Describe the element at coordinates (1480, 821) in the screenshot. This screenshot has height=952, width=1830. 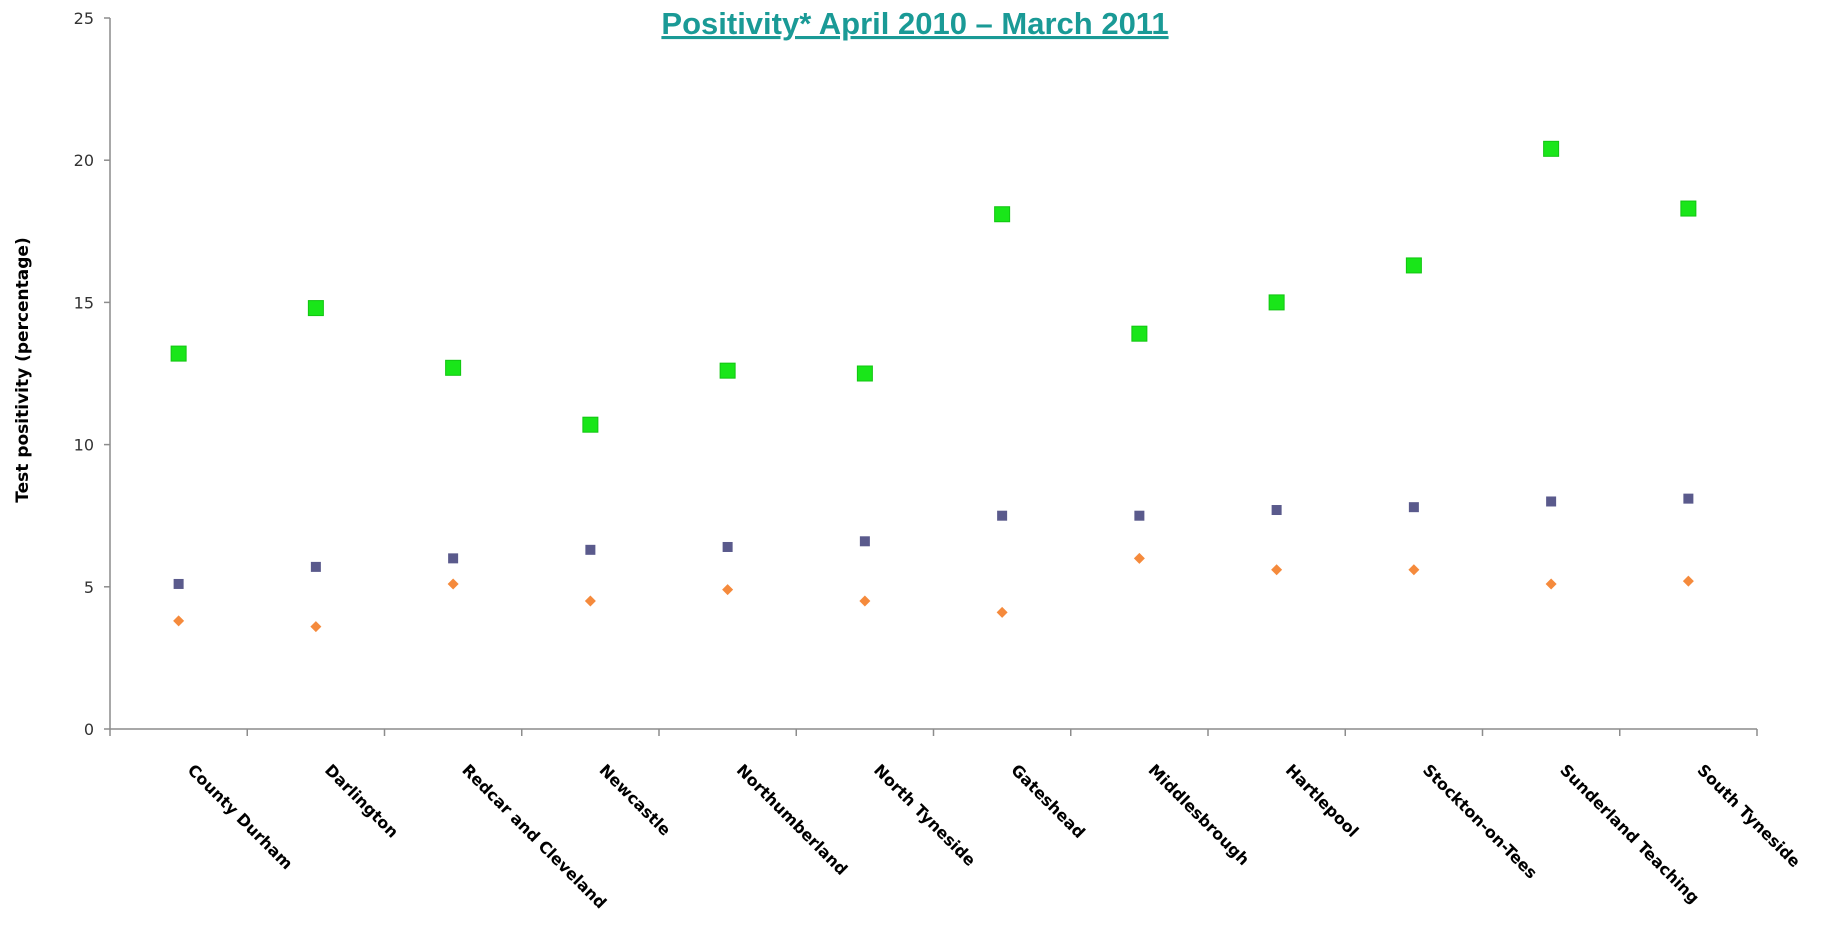
I see `x-tick-label: Stockton-on-Tees` at that location.